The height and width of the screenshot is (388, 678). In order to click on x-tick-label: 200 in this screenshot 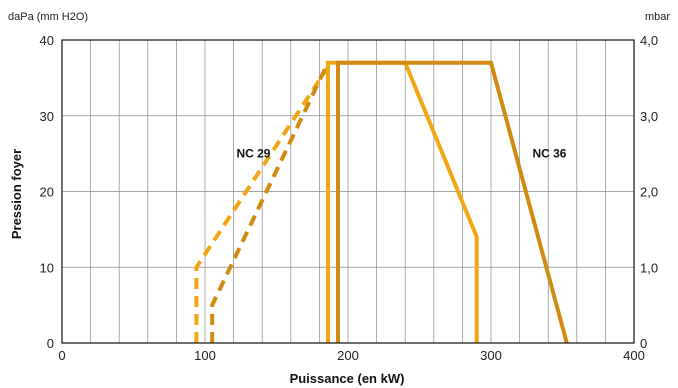, I will do `click(348, 355)`.